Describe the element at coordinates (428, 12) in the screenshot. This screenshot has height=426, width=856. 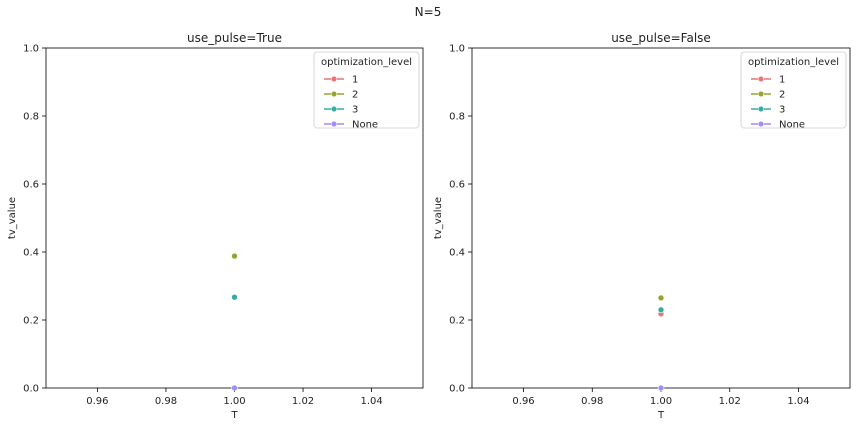
I see `figure-suptitle: N=5` at that location.